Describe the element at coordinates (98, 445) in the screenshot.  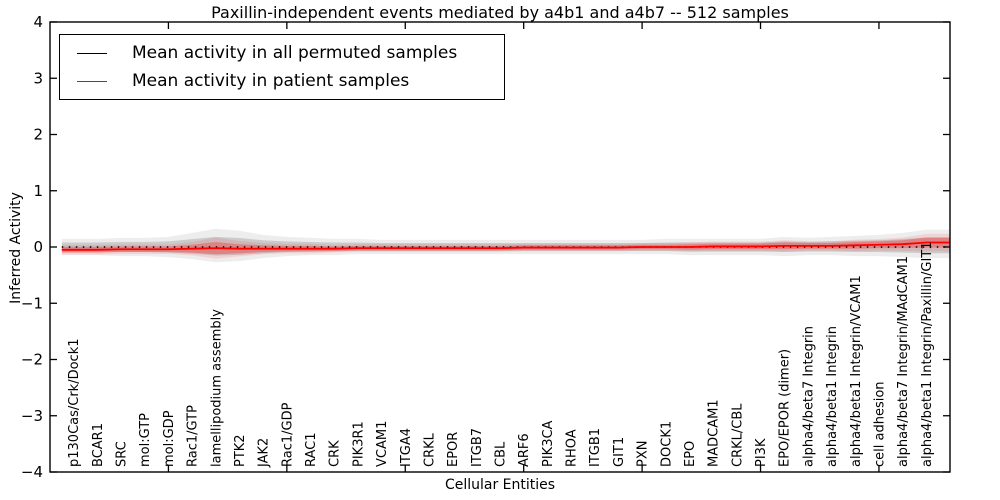
I see `x-category-label: BCAR1` at that location.